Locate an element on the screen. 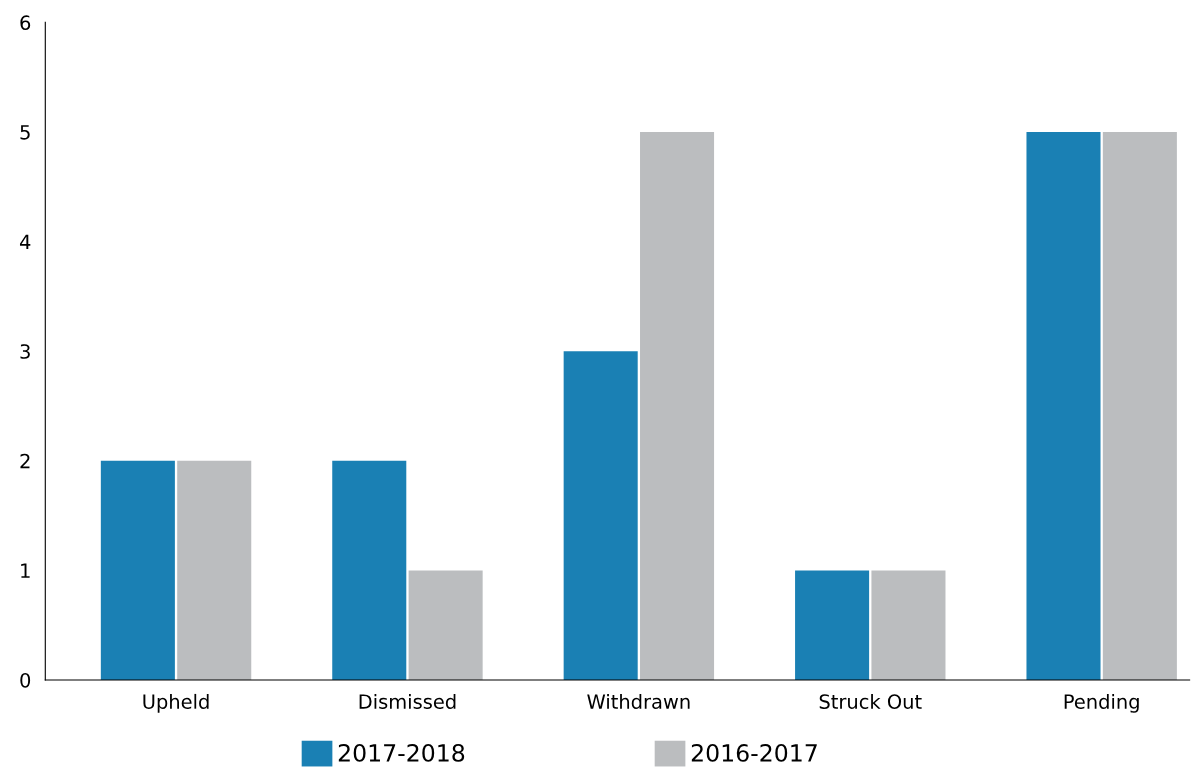 This screenshot has width=1192, height=771. y-tick-label: 5 is located at coordinates (25, 132).